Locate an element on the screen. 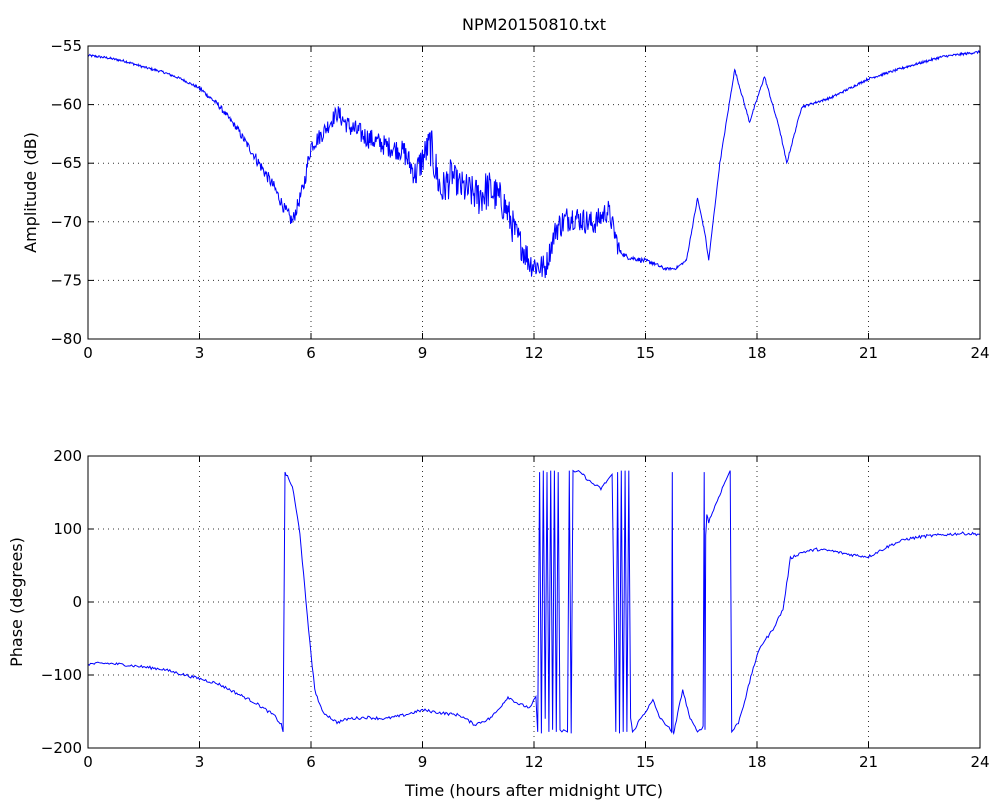 The image size is (998, 806). y-tick-label: −65 is located at coordinates (66, 163).